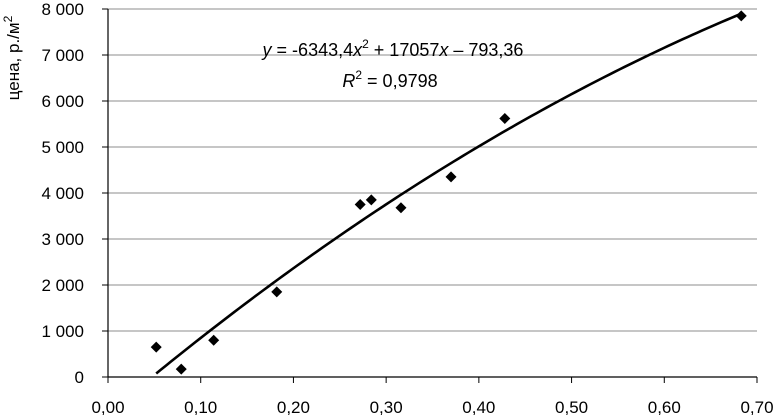  Describe the element at coordinates (79, 377) in the screenshot. I see `y-tick-label: 0` at that location.